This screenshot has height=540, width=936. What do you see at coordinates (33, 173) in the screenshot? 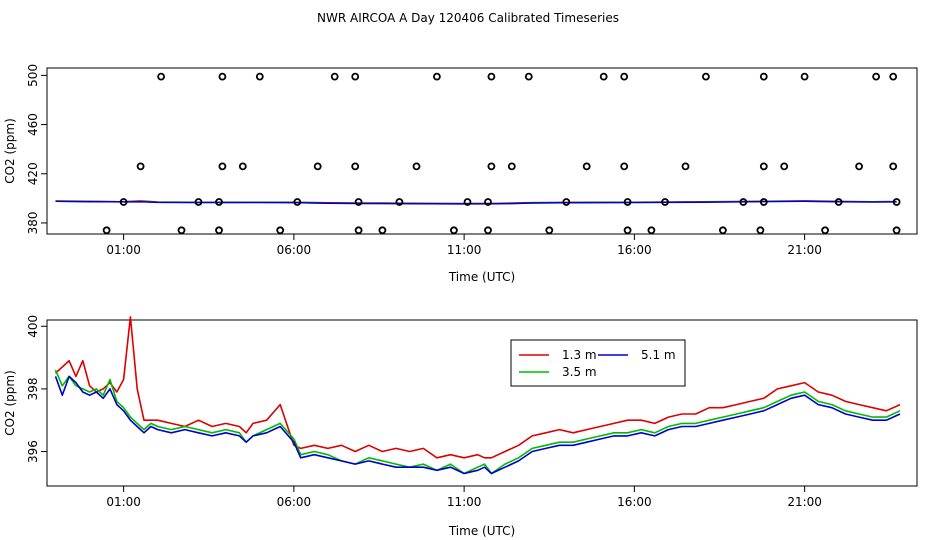
I see `top-y-tick-label: 420` at bounding box center [33, 173].